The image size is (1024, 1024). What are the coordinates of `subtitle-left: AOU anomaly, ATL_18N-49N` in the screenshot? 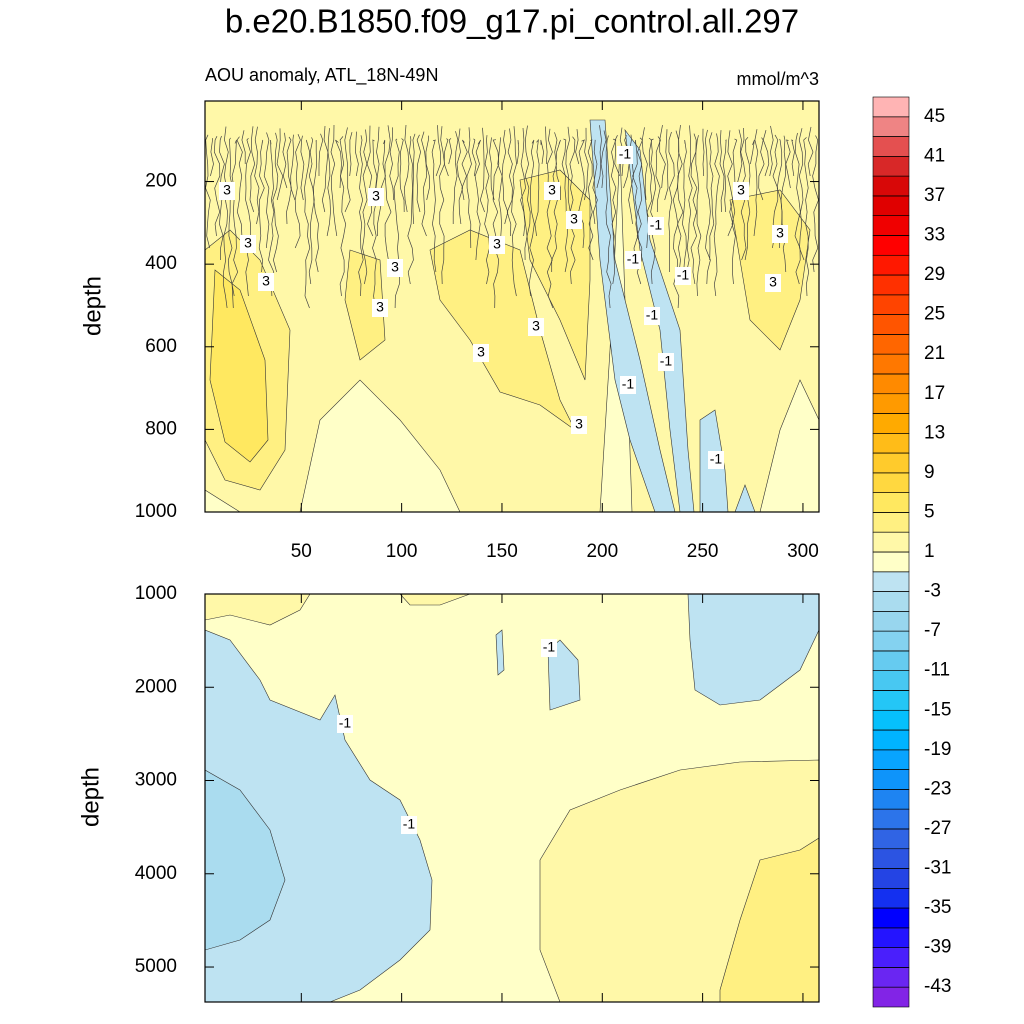 It's located at (321, 75).